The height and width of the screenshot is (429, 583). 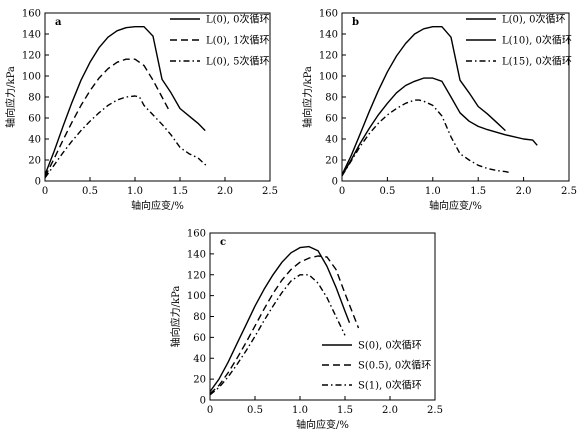 I want to click on legend-label: L(0), 5次循环, so click(x=238, y=61).